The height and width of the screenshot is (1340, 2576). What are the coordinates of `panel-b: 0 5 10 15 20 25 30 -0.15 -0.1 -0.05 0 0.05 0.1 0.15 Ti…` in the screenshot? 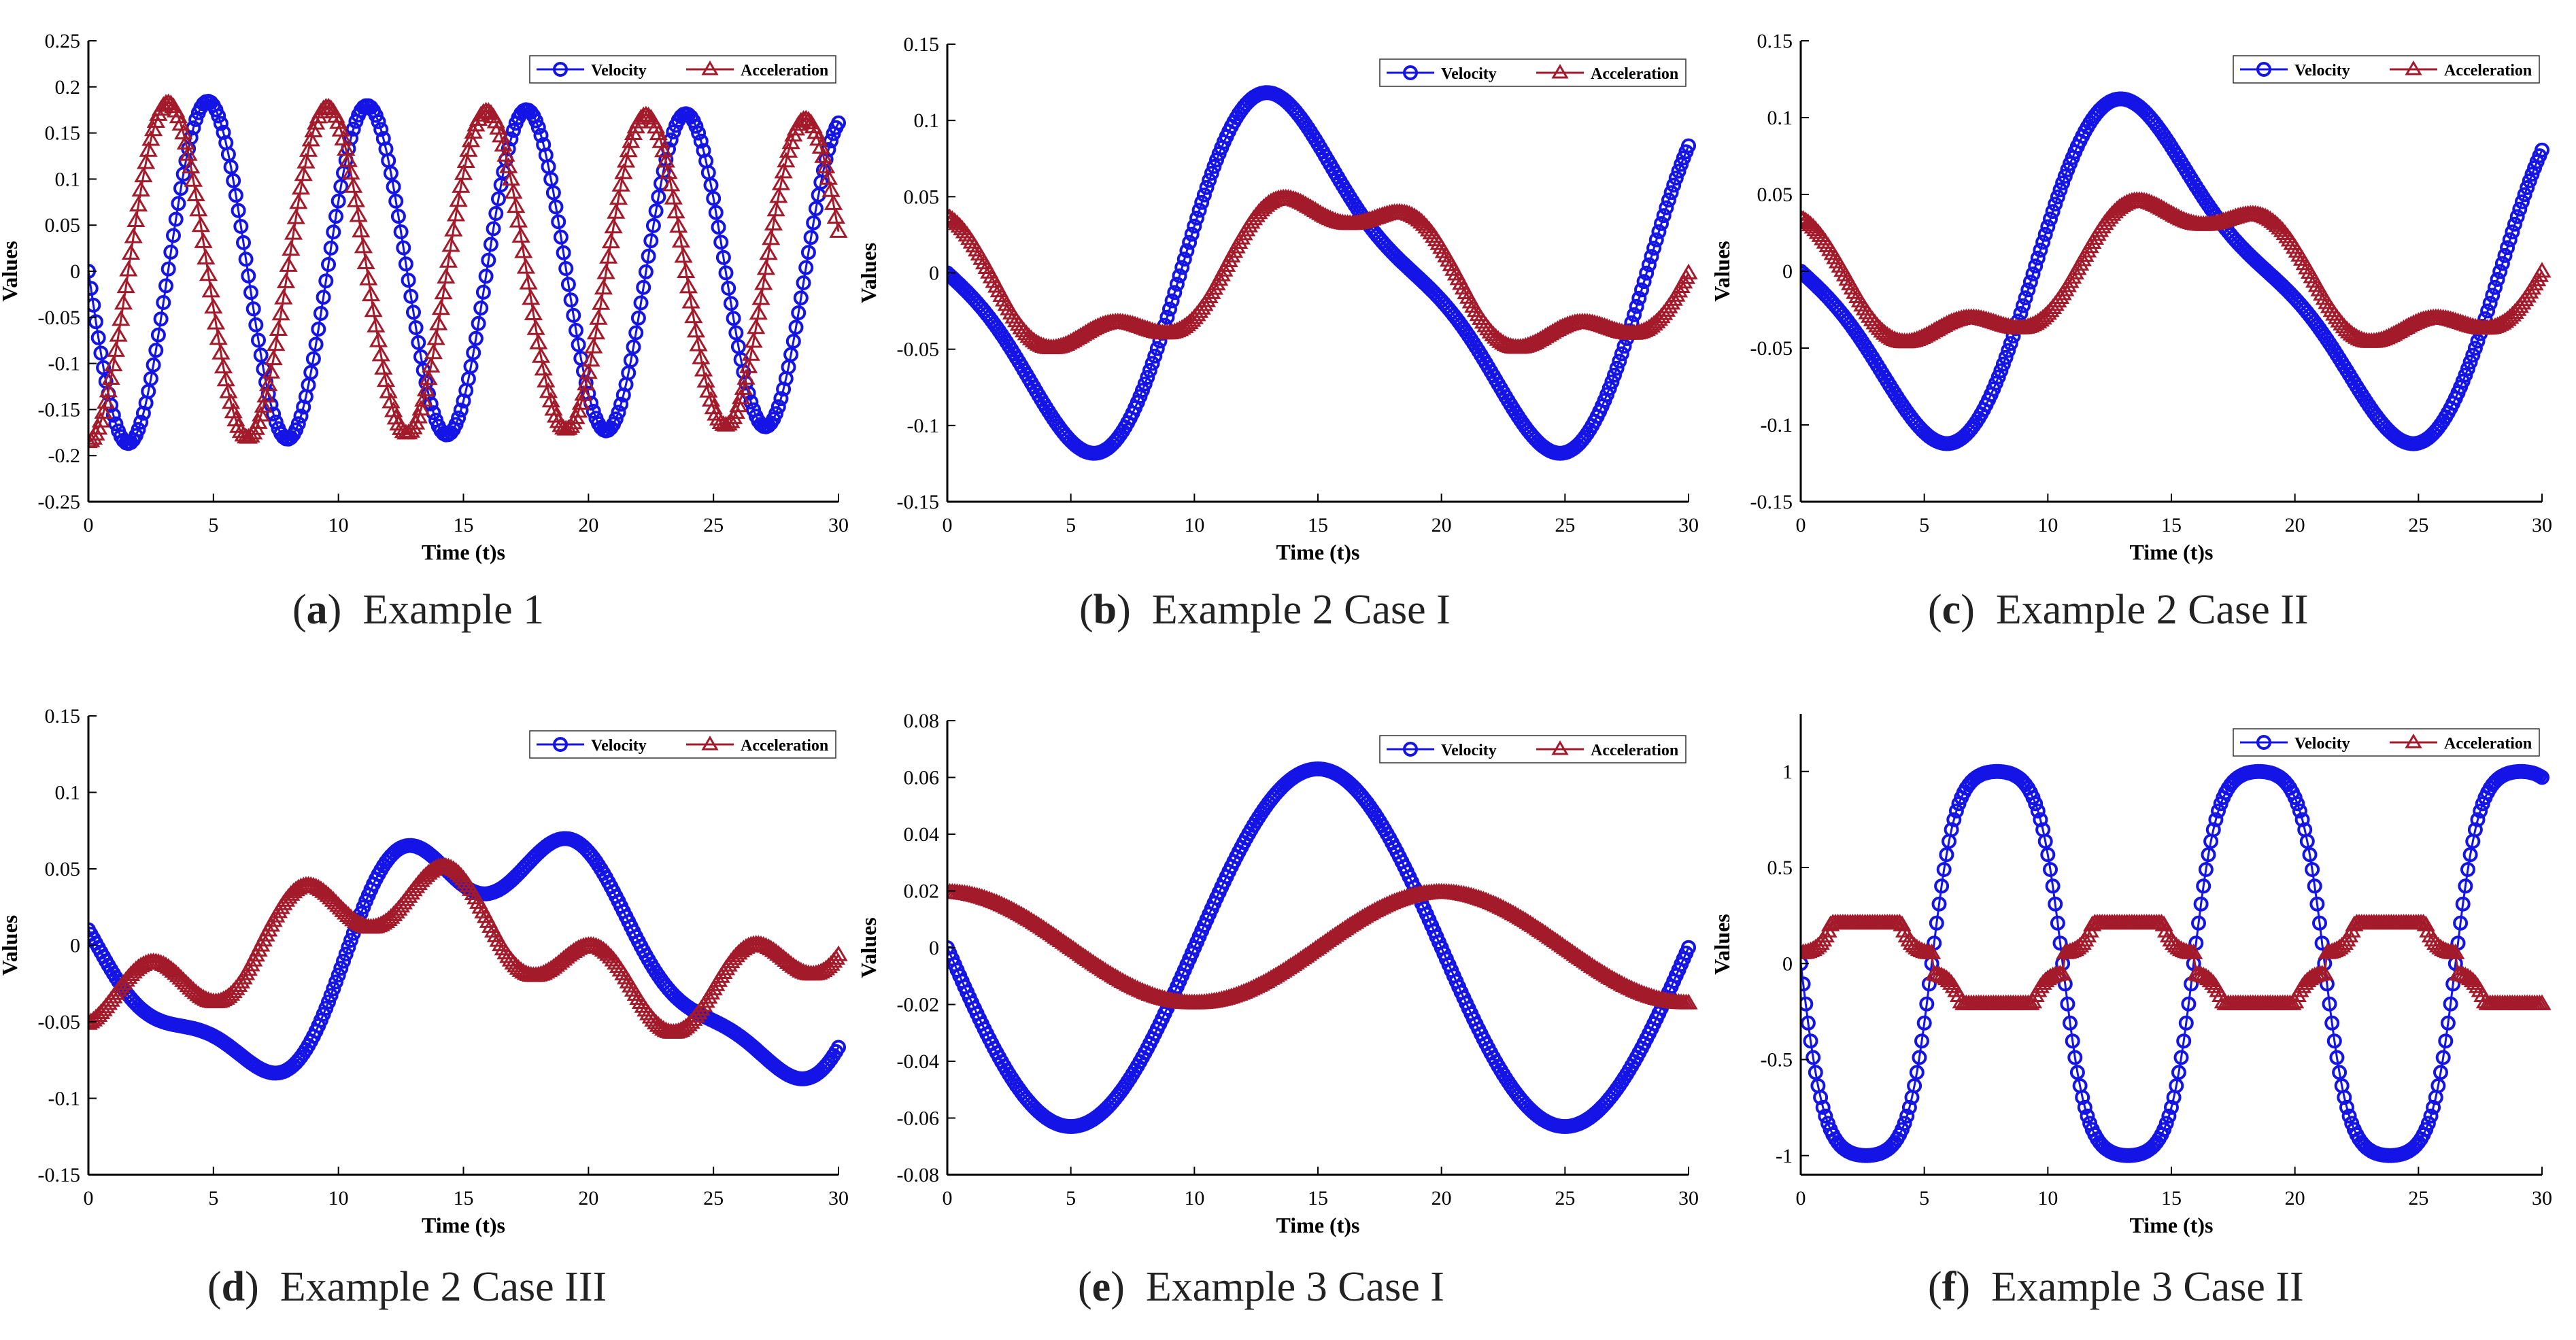 It's located at (1277, 298).